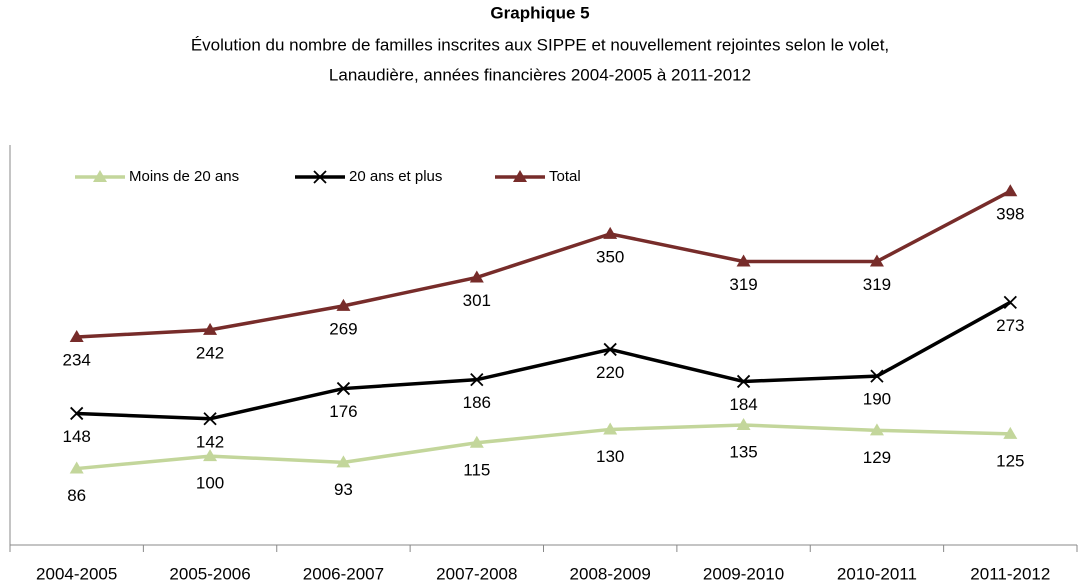 Image resolution: width=1079 pixels, height=583 pixels. What do you see at coordinates (76, 495) in the screenshot?
I see `data-label: 86` at bounding box center [76, 495].